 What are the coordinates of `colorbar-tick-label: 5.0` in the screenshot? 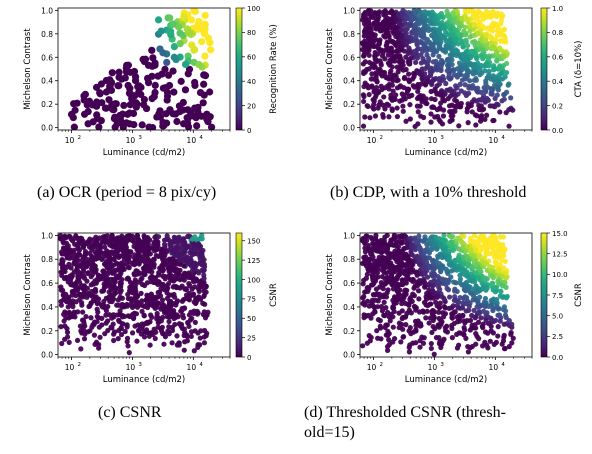 It's located at (557, 316).